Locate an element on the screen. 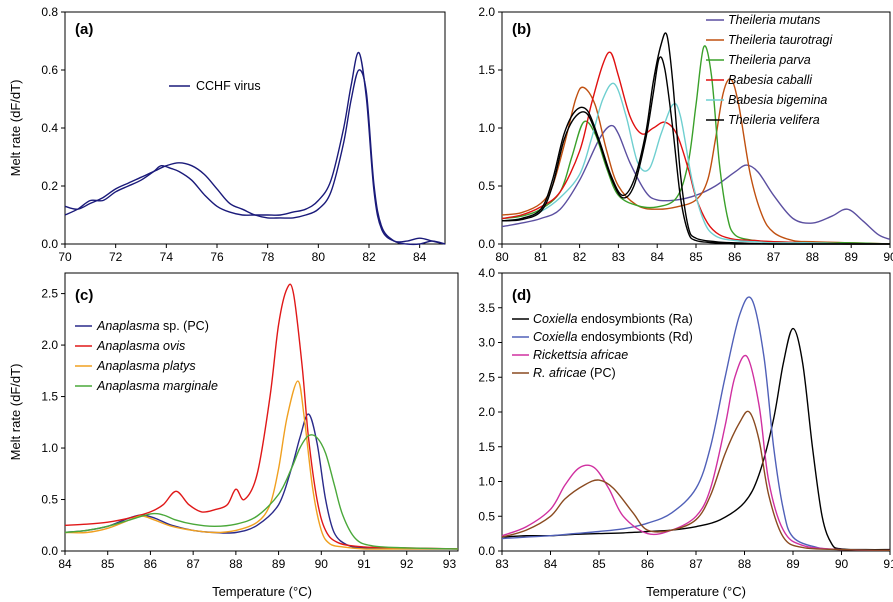 The height and width of the screenshot is (602, 893). panel-label: (c) is located at coordinates (84, 295).